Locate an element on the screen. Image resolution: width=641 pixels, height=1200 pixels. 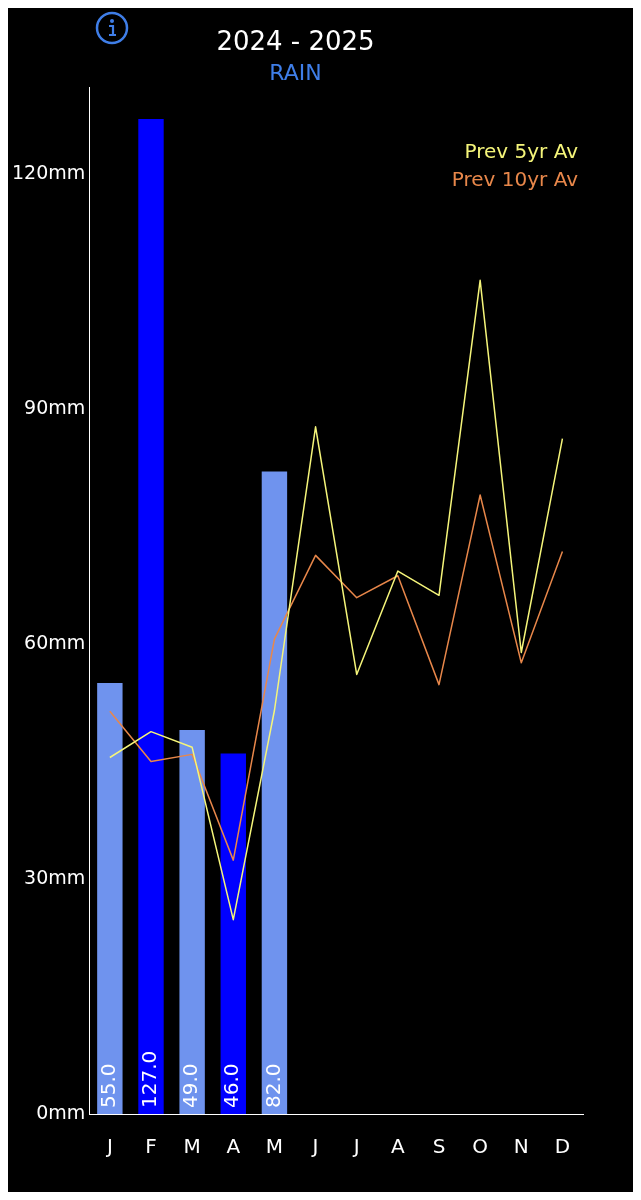
text: Prev 5yr Av is located at coordinates (521, 150).